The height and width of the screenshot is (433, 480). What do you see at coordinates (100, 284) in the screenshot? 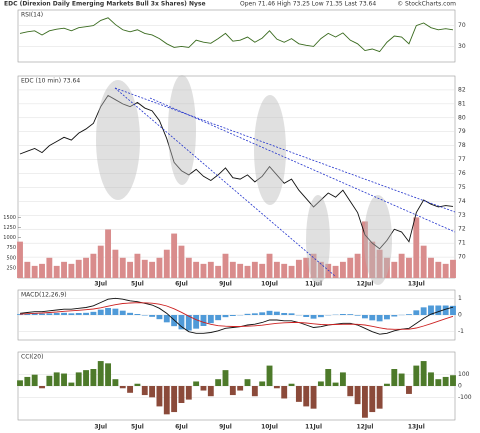
I see `x-tick-label: 3Jul` at bounding box center [100, 284].